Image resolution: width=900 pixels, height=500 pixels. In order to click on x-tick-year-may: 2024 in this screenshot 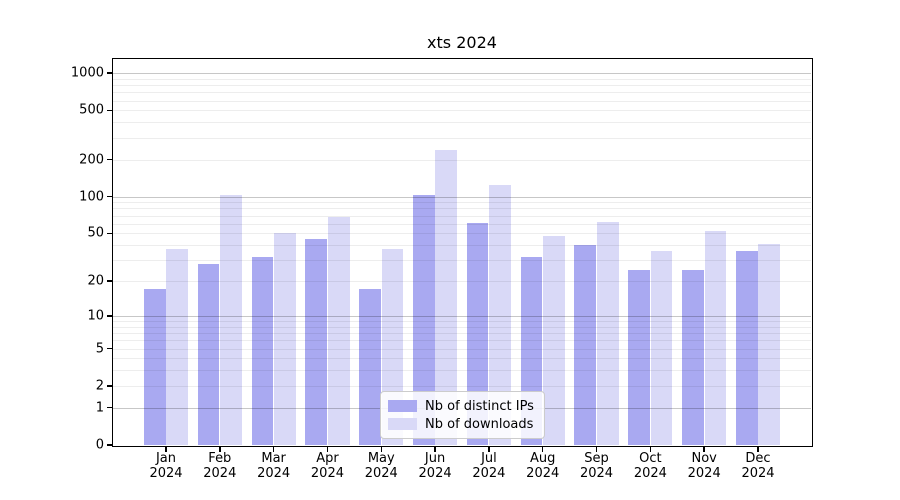, I will do `click(381, 473)`.